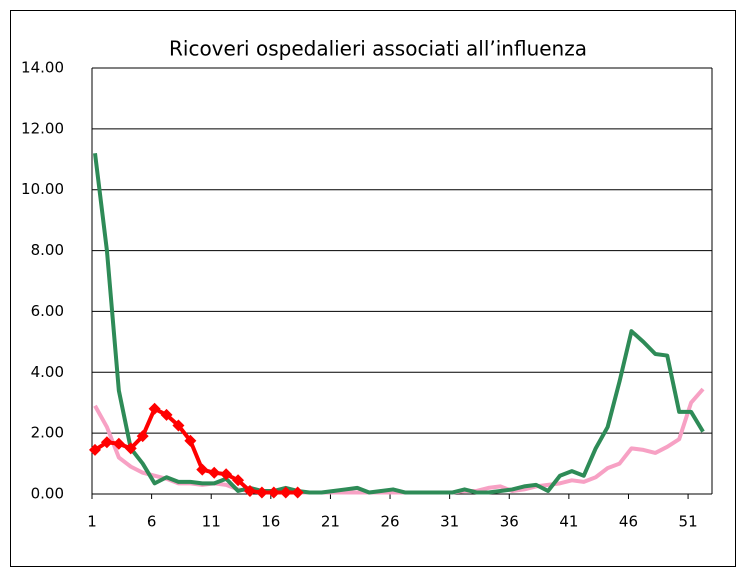  I want to click on x-tick-label: 31, so click(449, 522).